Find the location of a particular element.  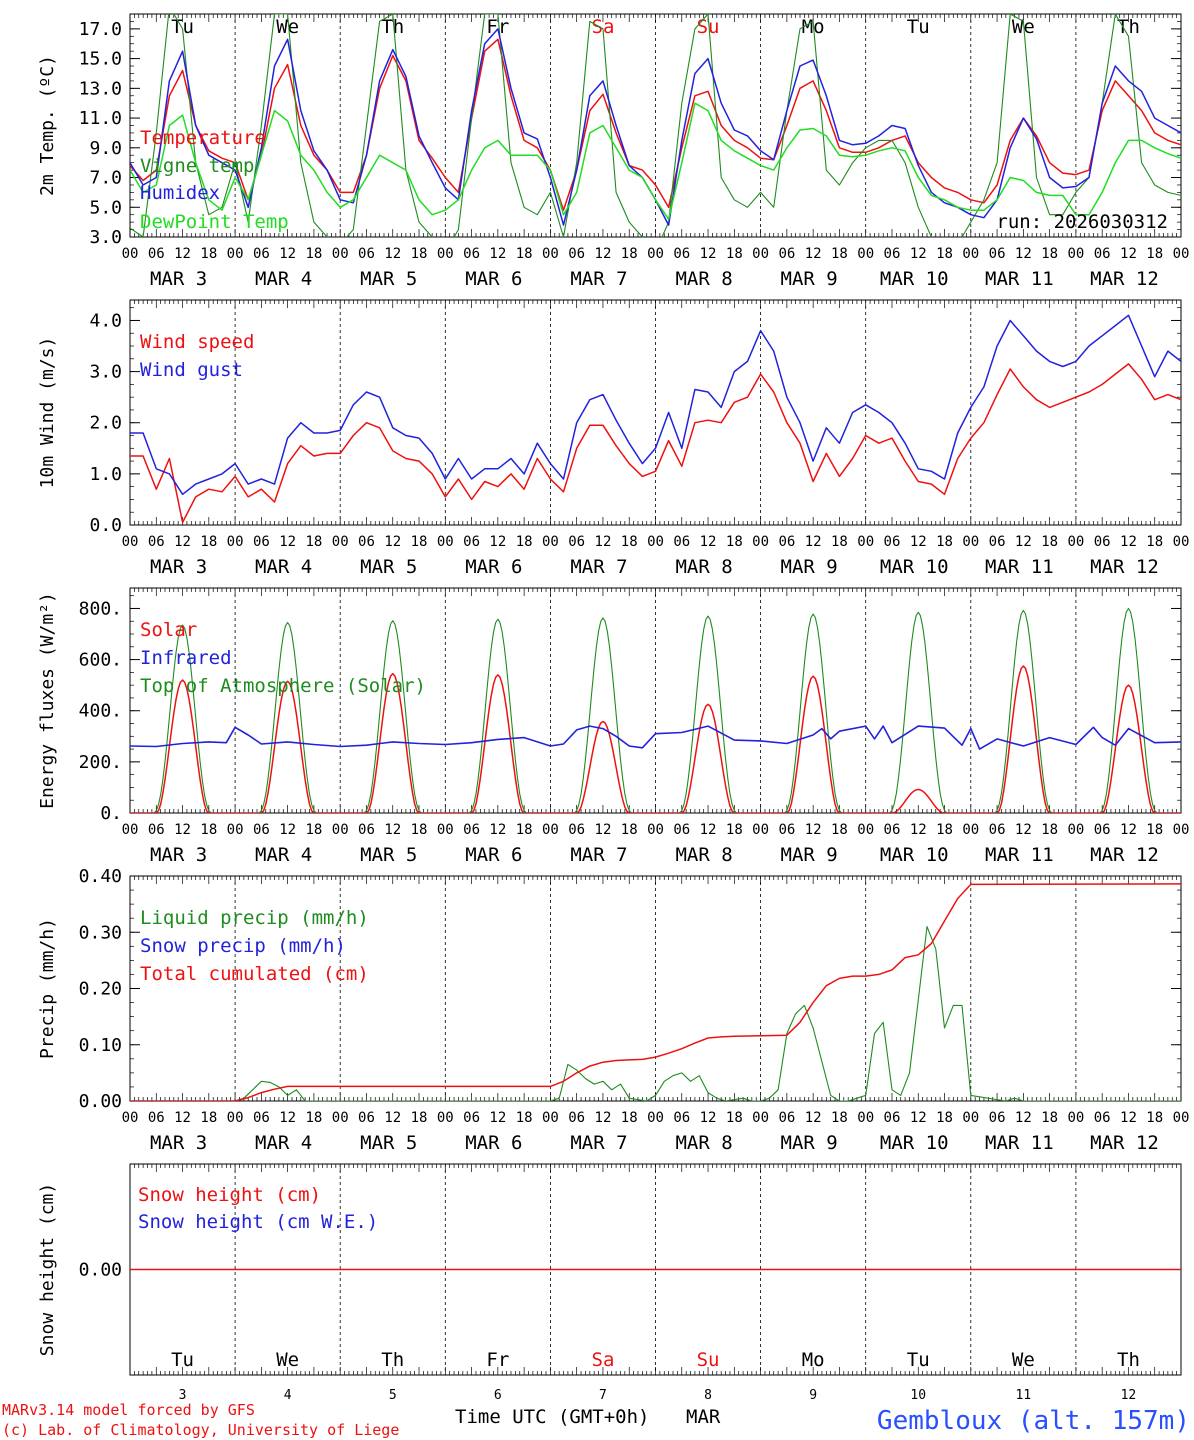

date-label: MAR 5 is located at coordinates (388, 279).